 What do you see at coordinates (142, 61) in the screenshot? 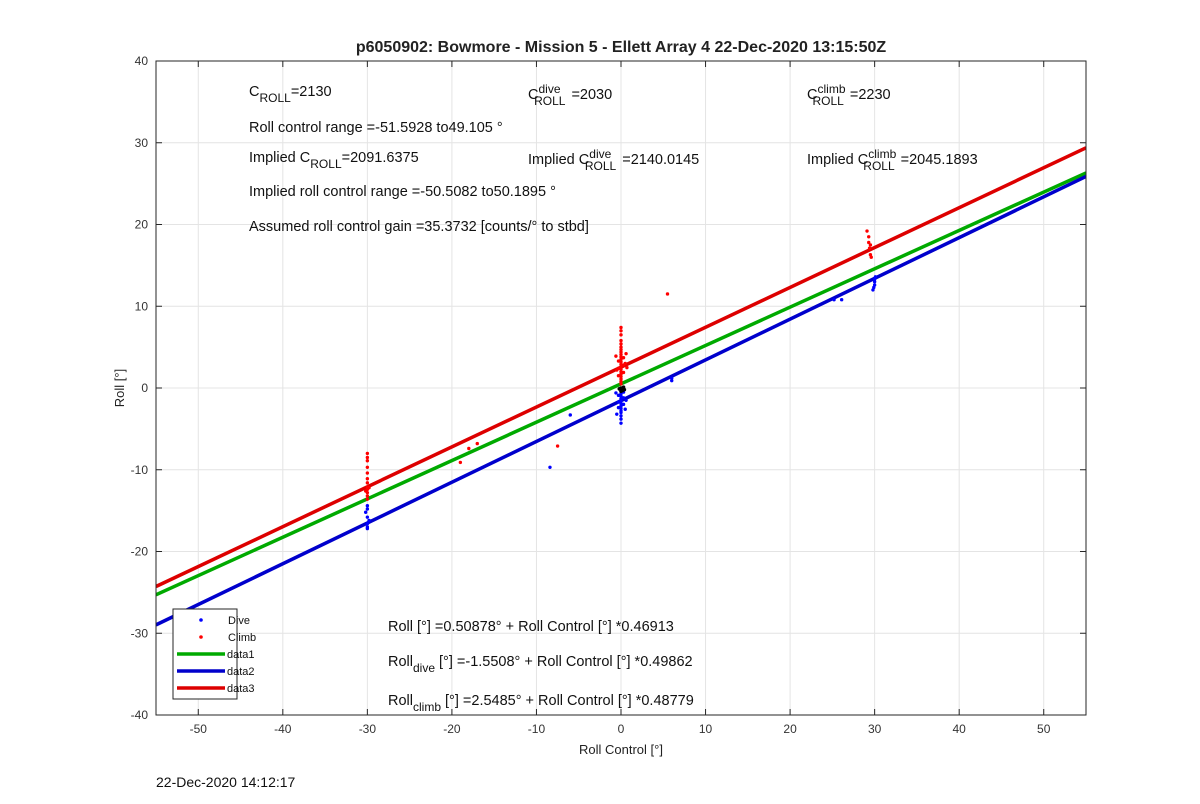
I see `y-tick-label: 40` at bounding box center [142, 61].